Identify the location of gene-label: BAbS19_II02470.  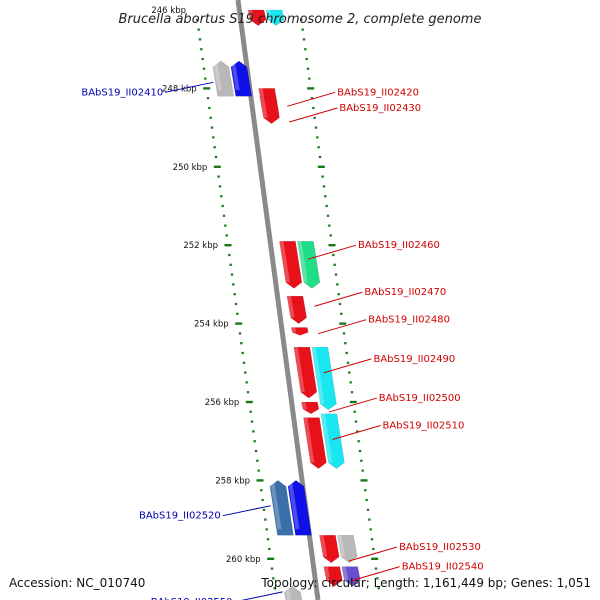
(405, 292).